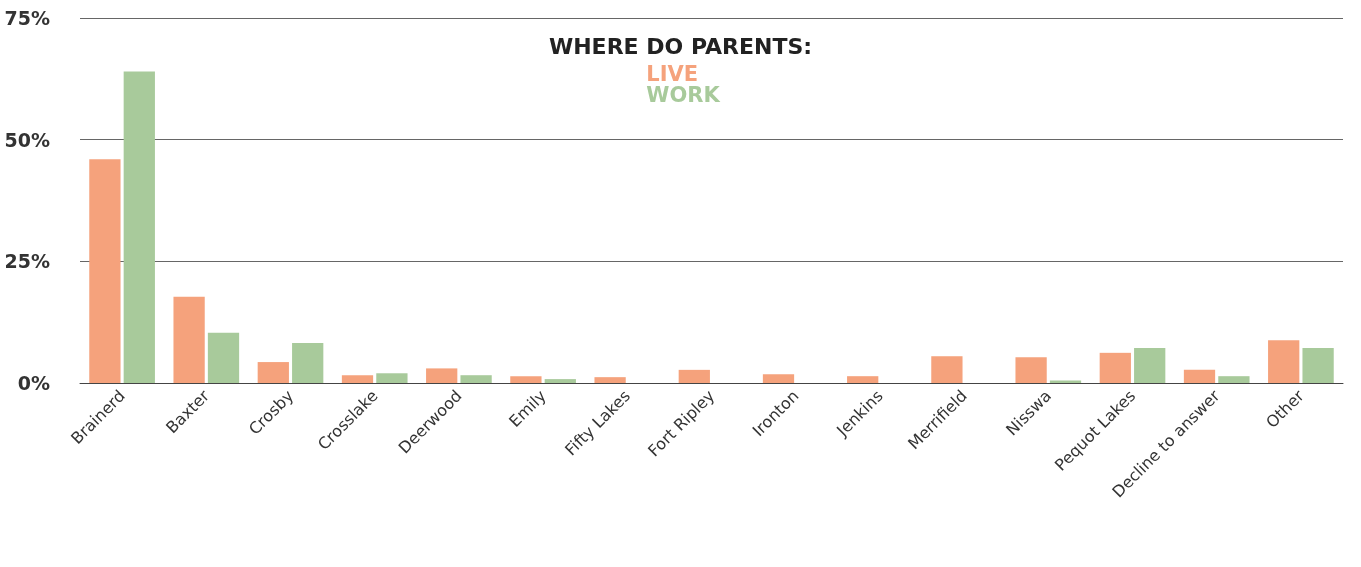 This screenshot has width=1361, height=567. Describe the element at coordinates (27, 139) in the screenshot. I see `y-tick-label: 50%` at that location.